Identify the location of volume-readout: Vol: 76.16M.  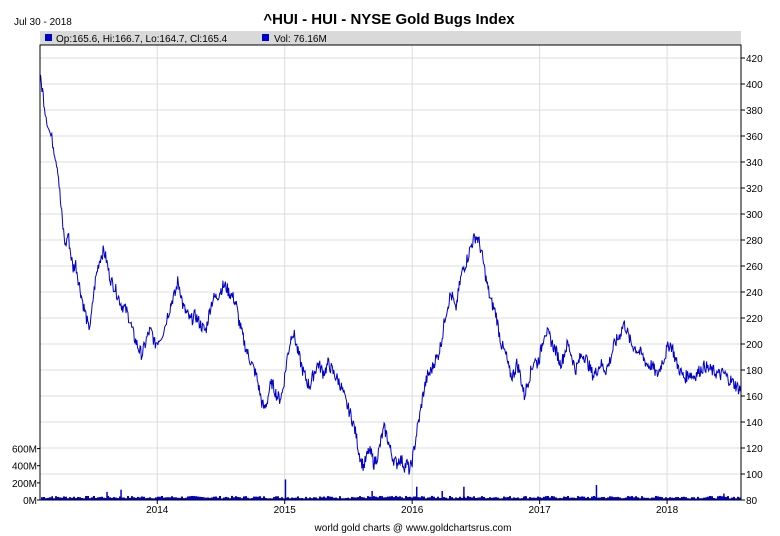
(300, 39).